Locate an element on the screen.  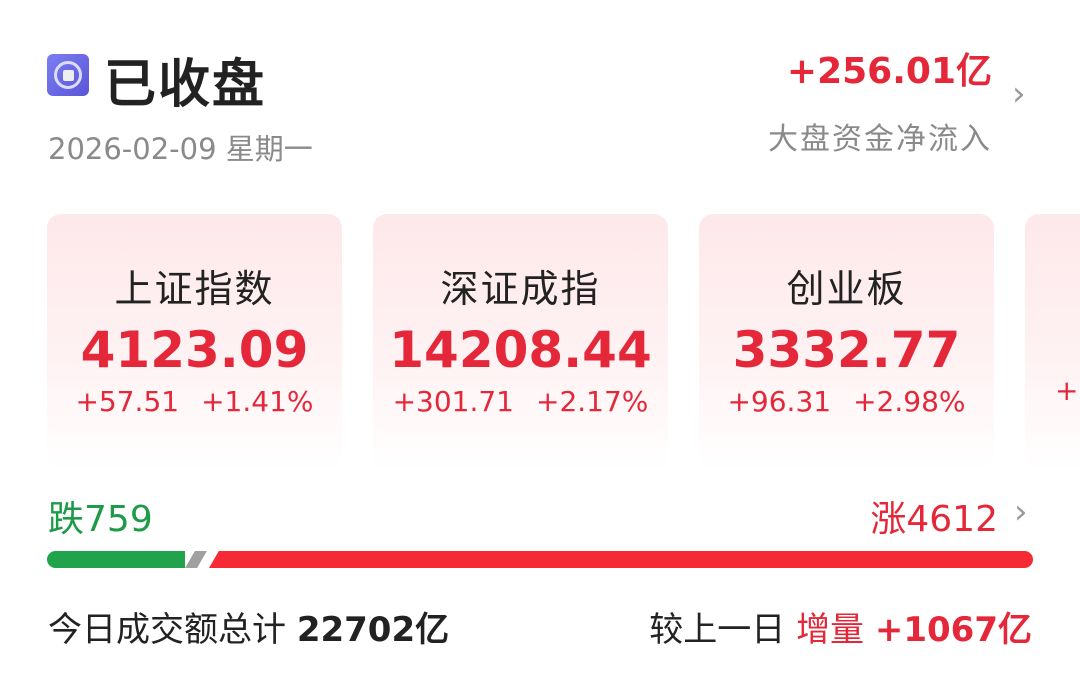
breadth-bar is located at coordinates (540, 559).